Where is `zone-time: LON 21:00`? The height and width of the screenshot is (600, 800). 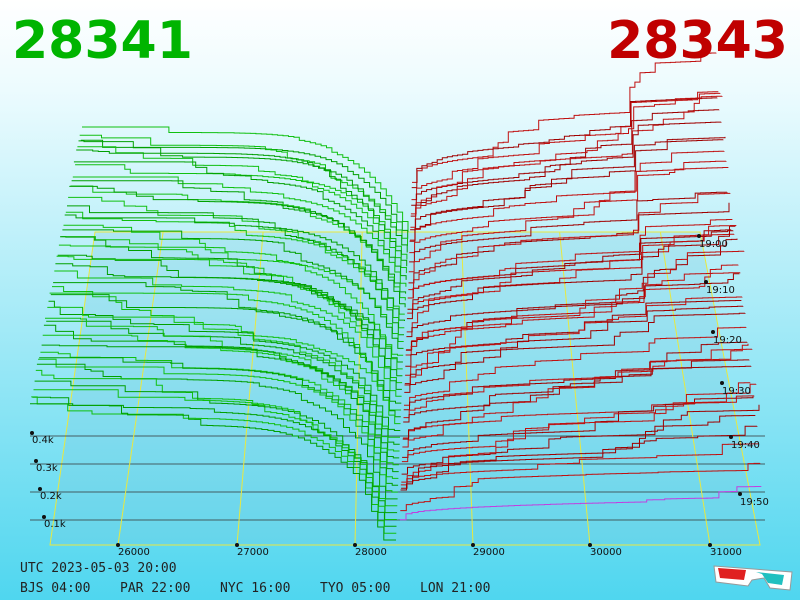
zone-time: LON 21:00 is located at coordinates (455, 588).